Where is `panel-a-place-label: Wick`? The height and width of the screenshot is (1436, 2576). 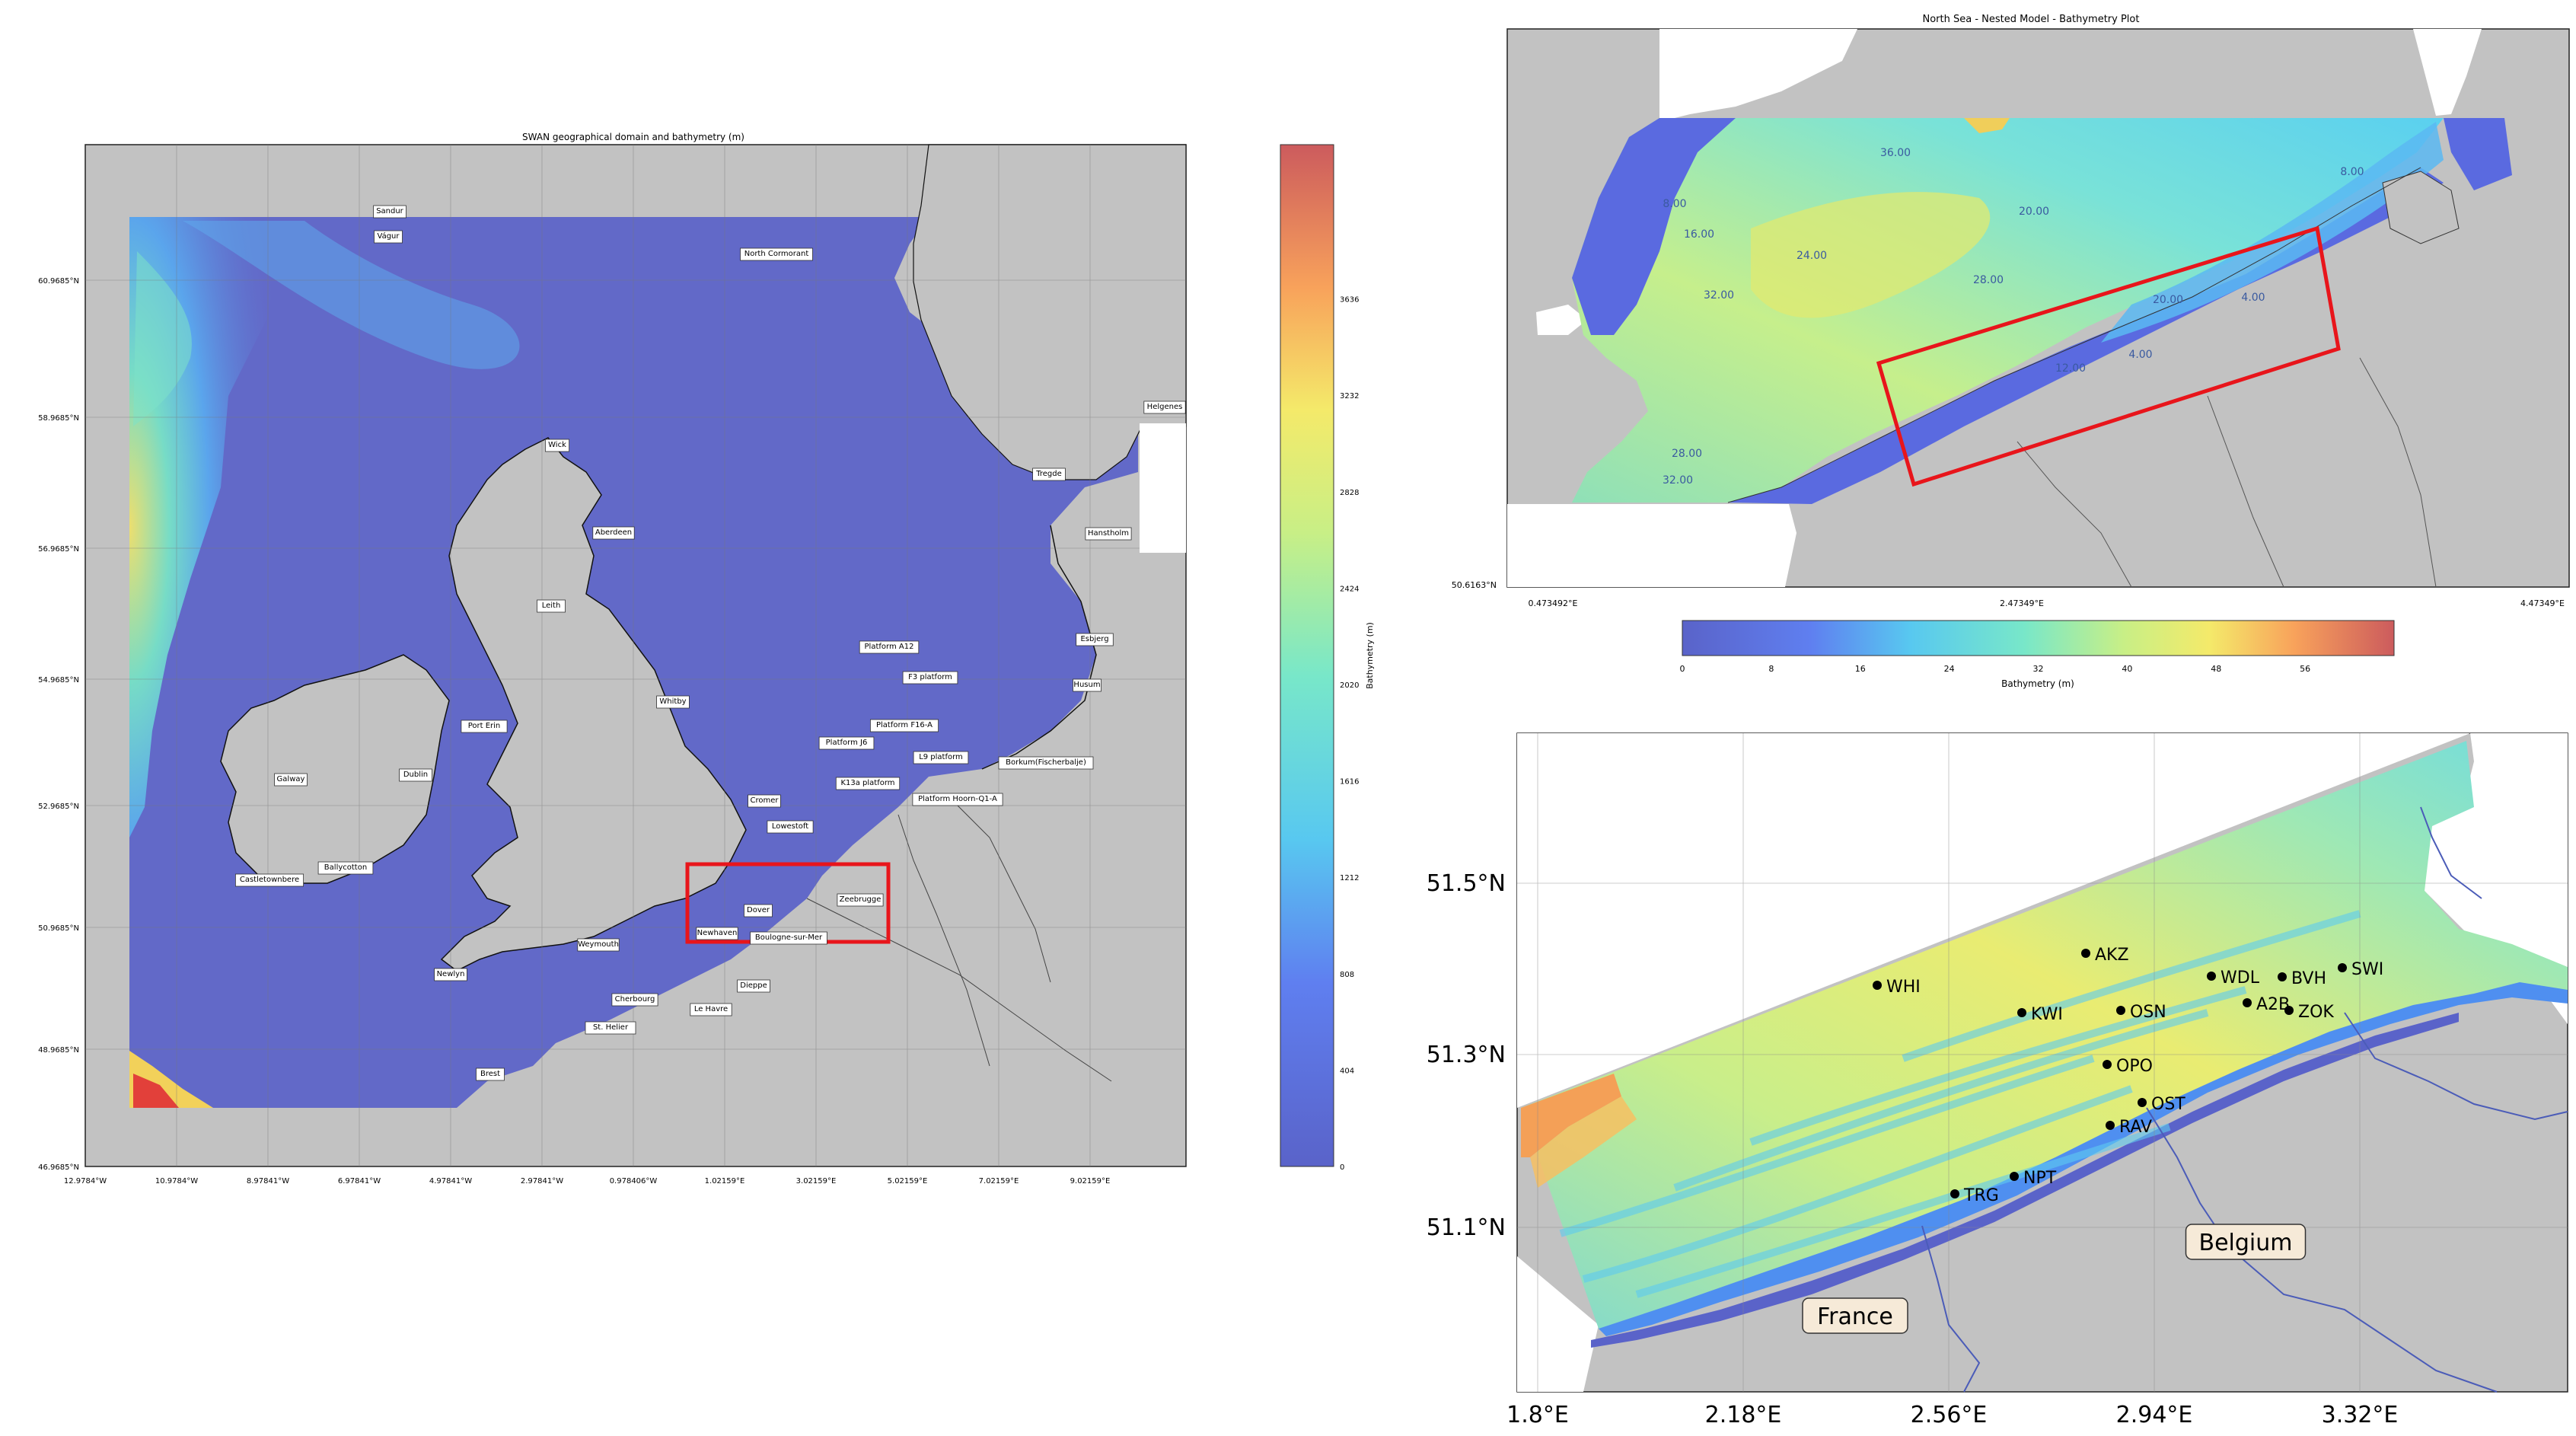 panel-a-place-label: Wick is located at coordinates (557, 445).